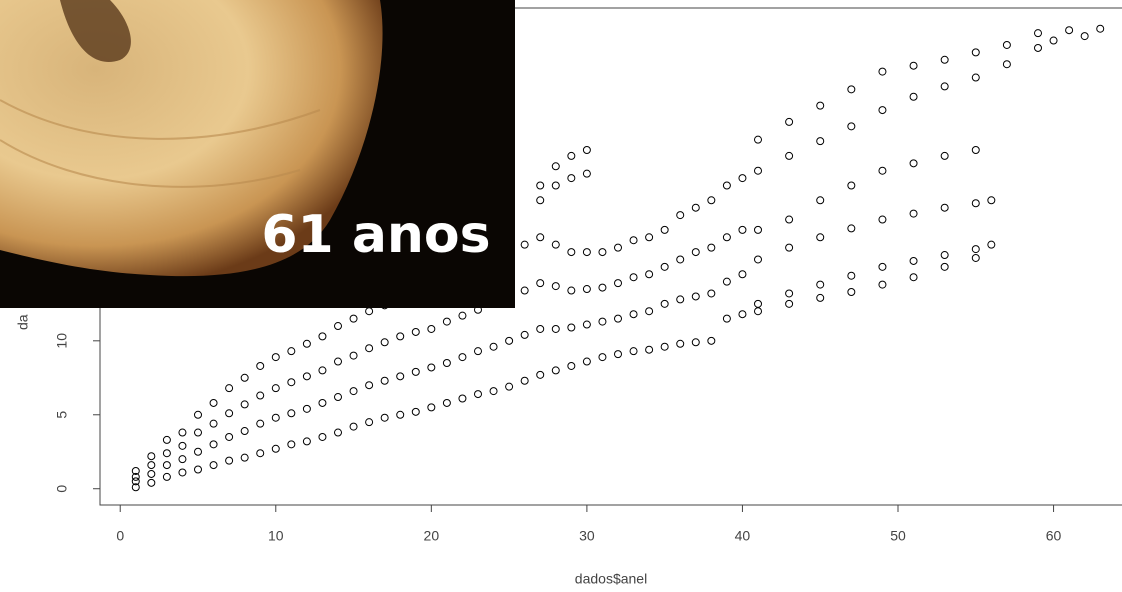 This screenshot has height=592, width=1122. What do you see at coordinates (276, 536) in the screenshot?
I see `x-tick-label: 10` at bounding box center [276, 536].